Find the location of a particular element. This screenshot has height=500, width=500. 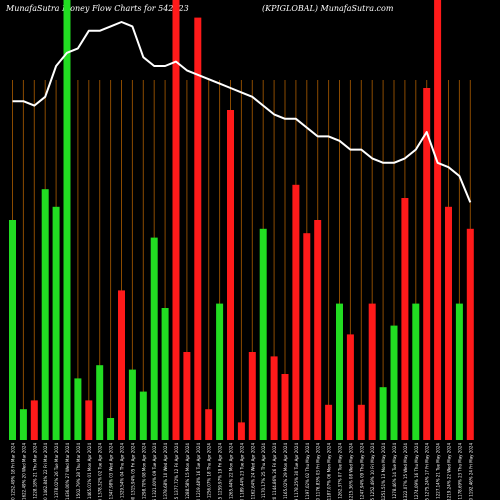

x-tick-label: 473.00 1189.44% 23 Tue Apr 2024 is located at coordinates (241, 471).